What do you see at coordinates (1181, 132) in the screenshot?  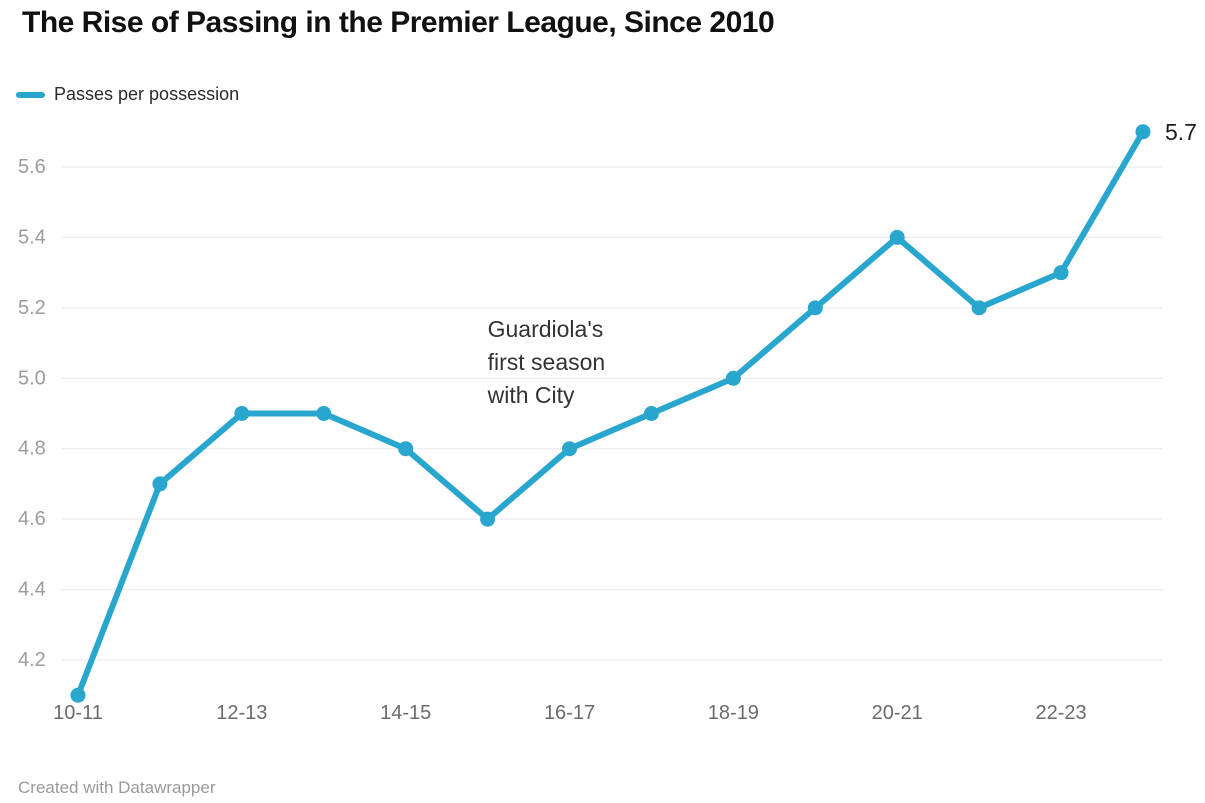 I see `value-label: 5.7` at bounding box center [1181, 132].